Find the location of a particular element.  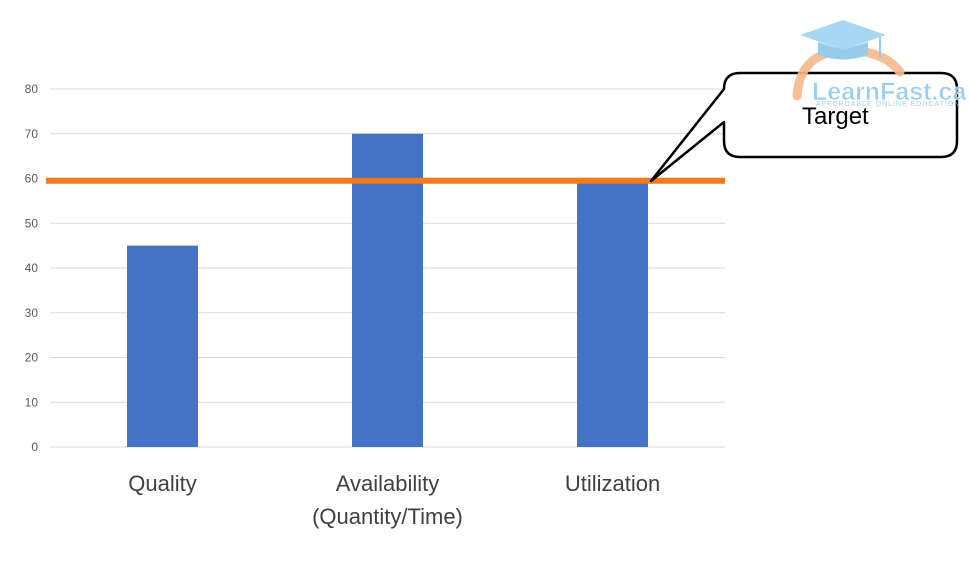

logo-text: LearnFast.ca is located at coordinates (889, 92).